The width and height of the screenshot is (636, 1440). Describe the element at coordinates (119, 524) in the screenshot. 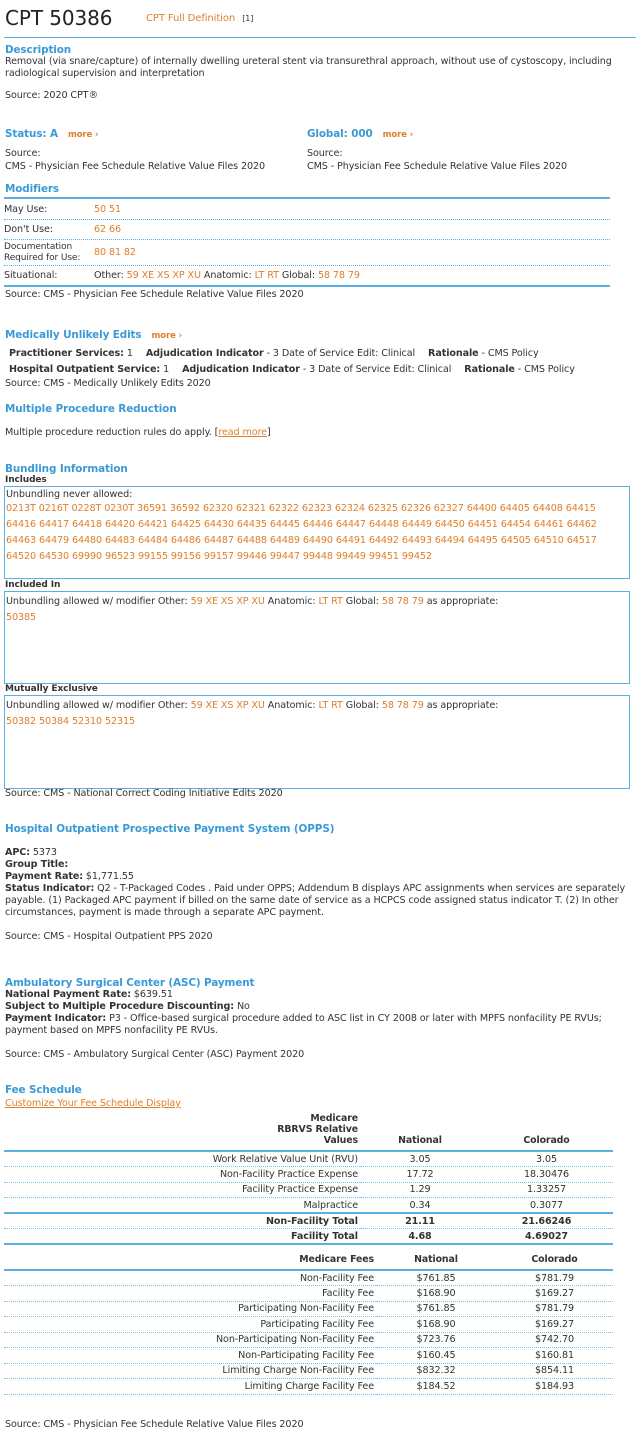

I see `cpt-code-link: 64420` at that location.